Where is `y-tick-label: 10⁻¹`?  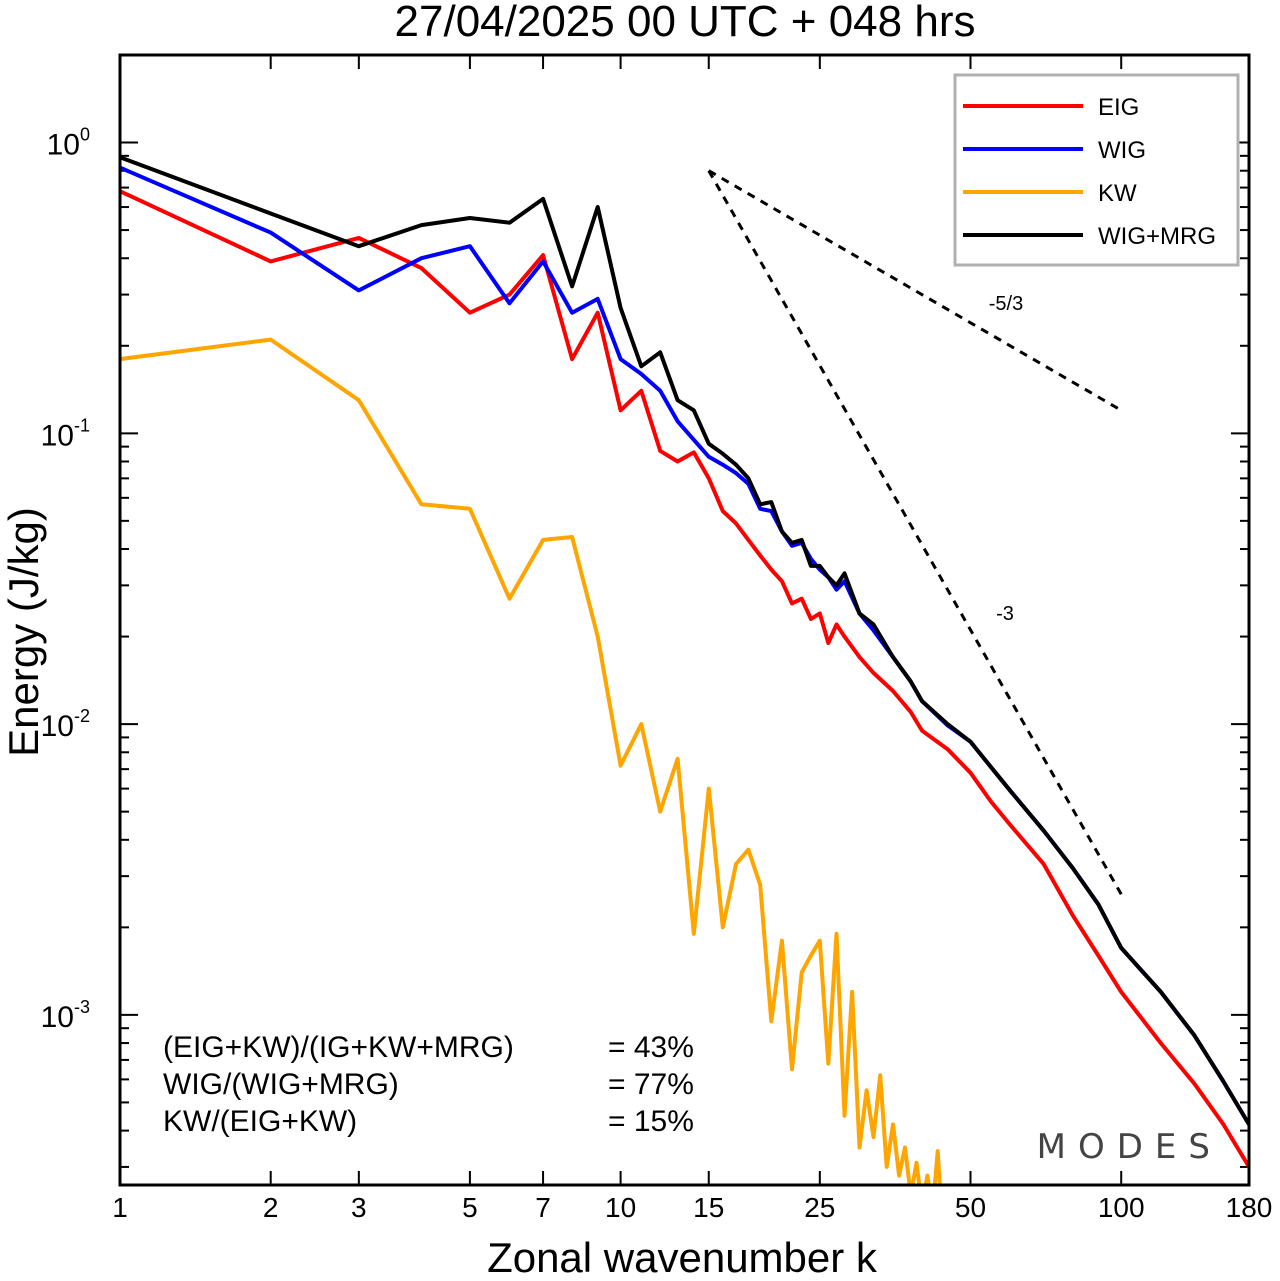
y-tick-label: 10⁻¹ is located at coordinates (65, 433).